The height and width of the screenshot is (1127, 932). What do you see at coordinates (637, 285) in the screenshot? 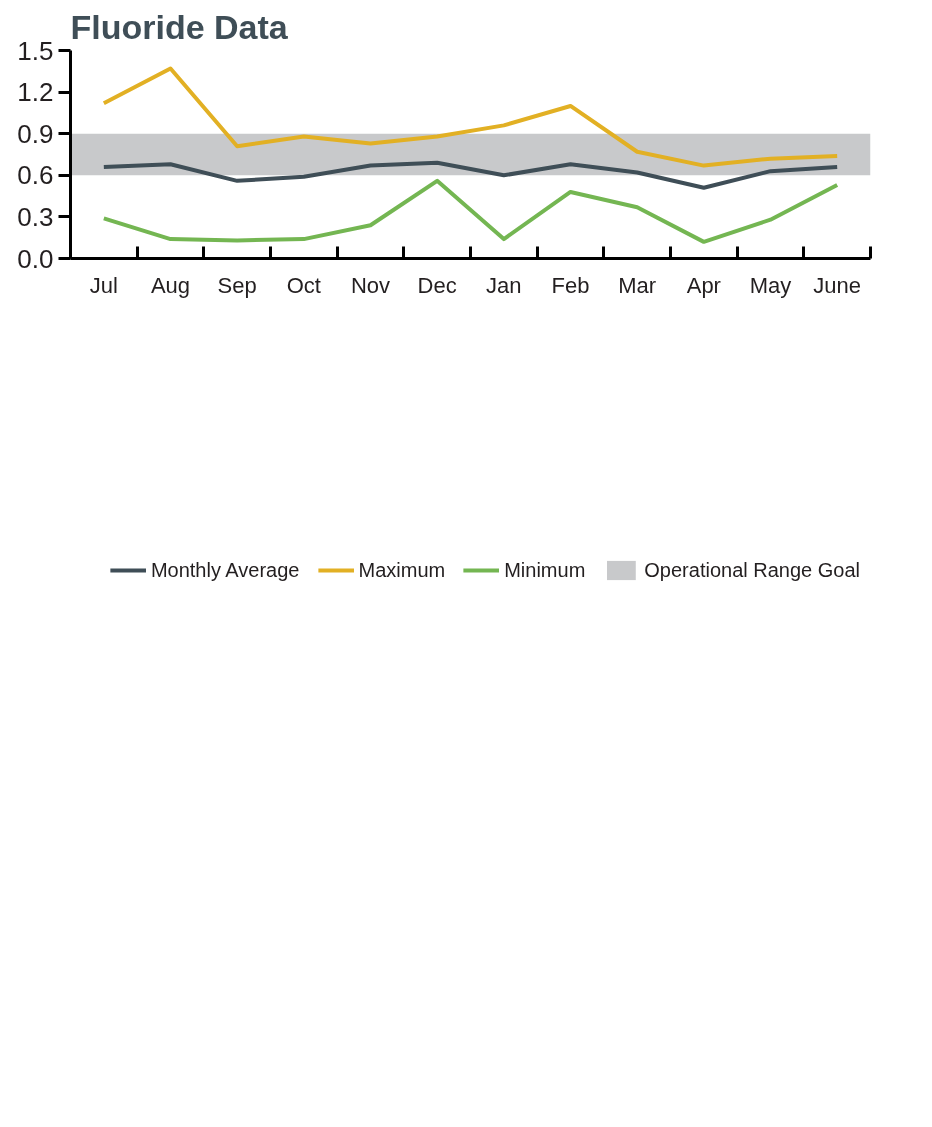
I see `x-tick-label: Mar` at bounding box center [637, 285].